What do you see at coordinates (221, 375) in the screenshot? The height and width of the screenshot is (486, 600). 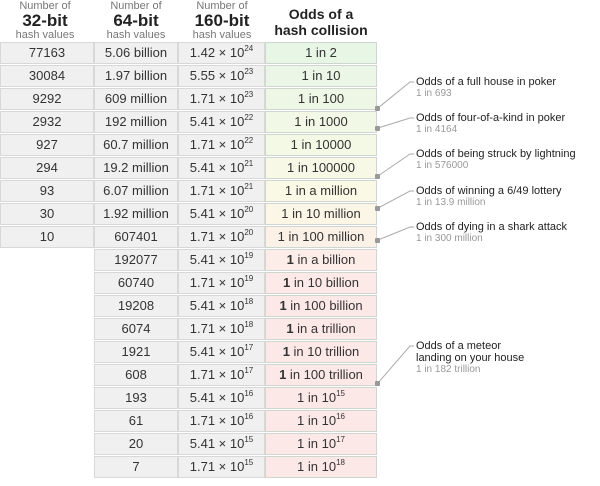 I see `cell-160bit: 1.71 × 10¹⁷` at bounding box center [221, 375].